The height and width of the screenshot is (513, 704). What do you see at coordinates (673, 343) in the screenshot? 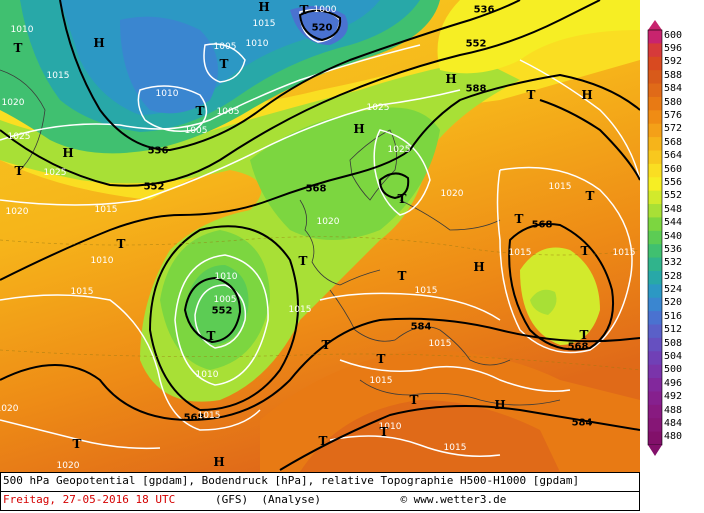
I see `legend-tick-label: 508` at bounding box center [673, 343].